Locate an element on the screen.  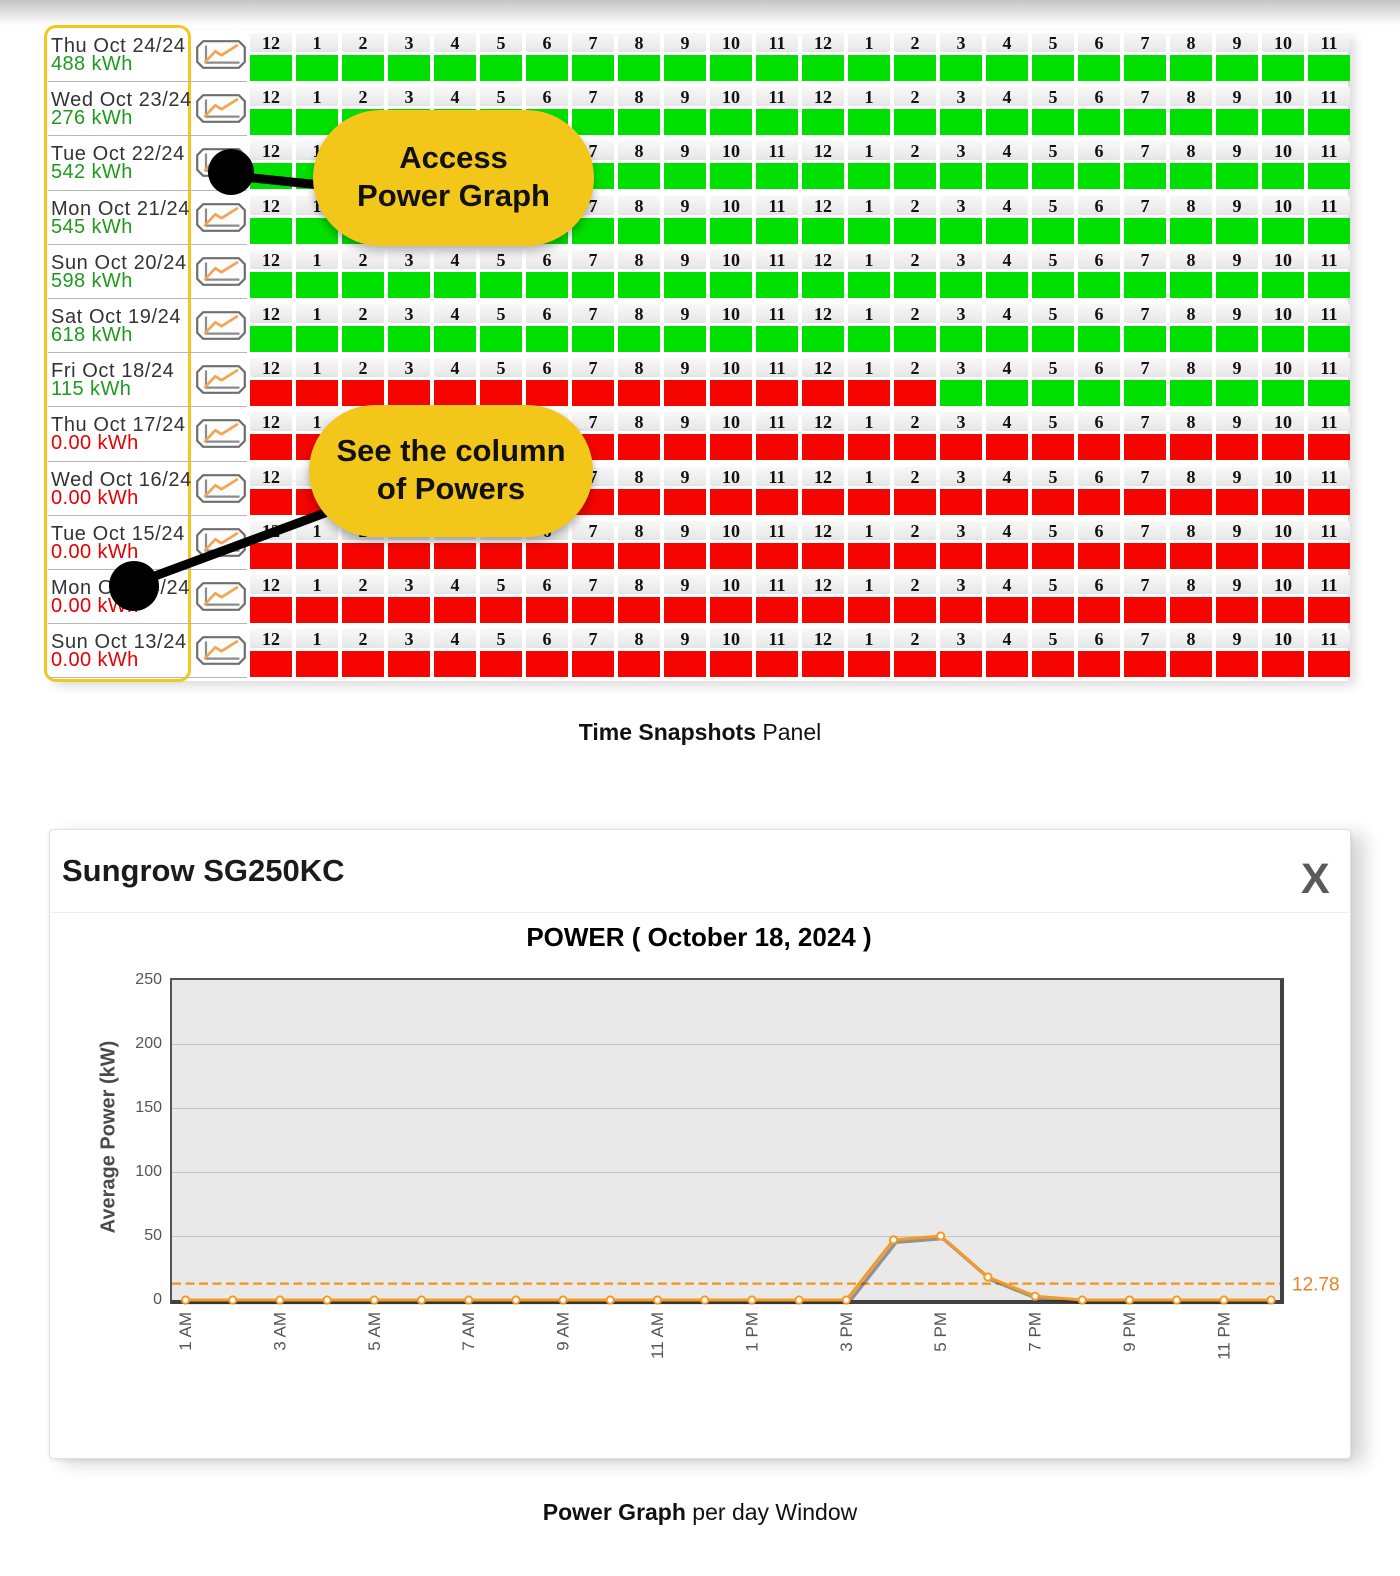
svg-text: 5 AM is located at coordinates (374, 1331).